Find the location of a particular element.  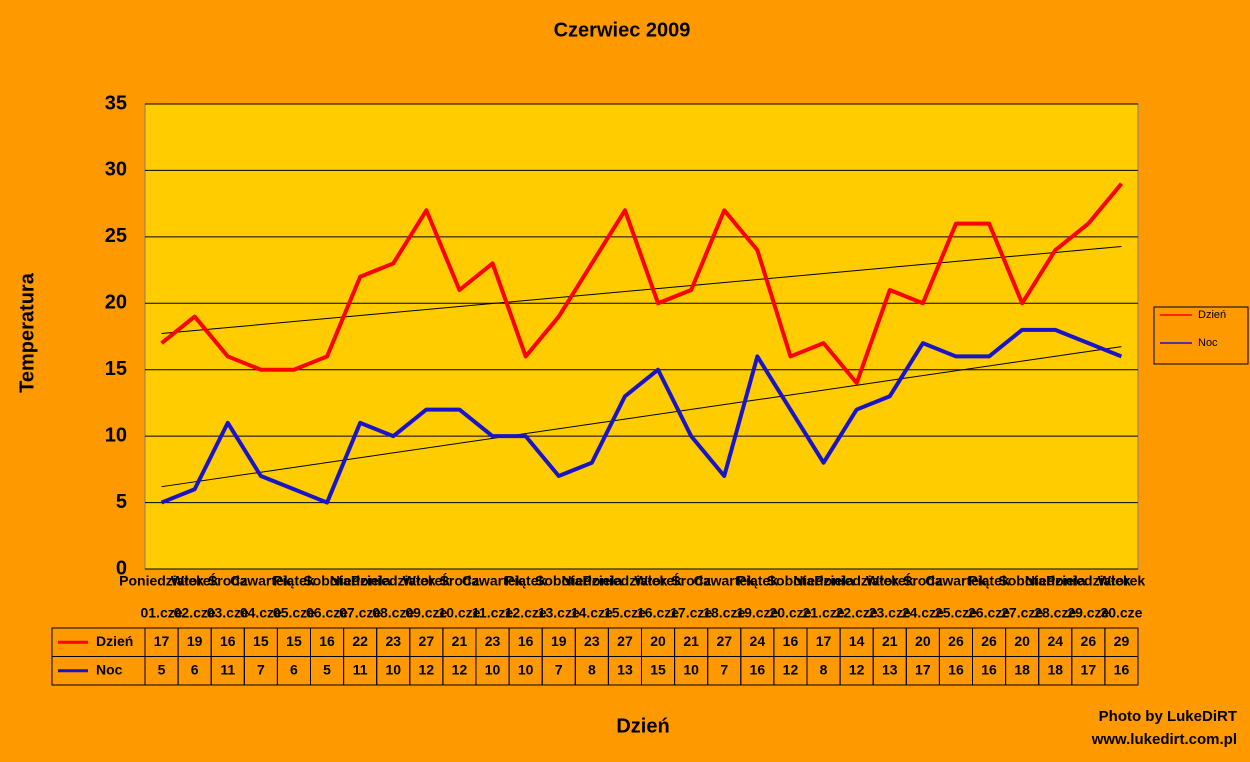

table-value: 6 is located at coordinates (195, 669).